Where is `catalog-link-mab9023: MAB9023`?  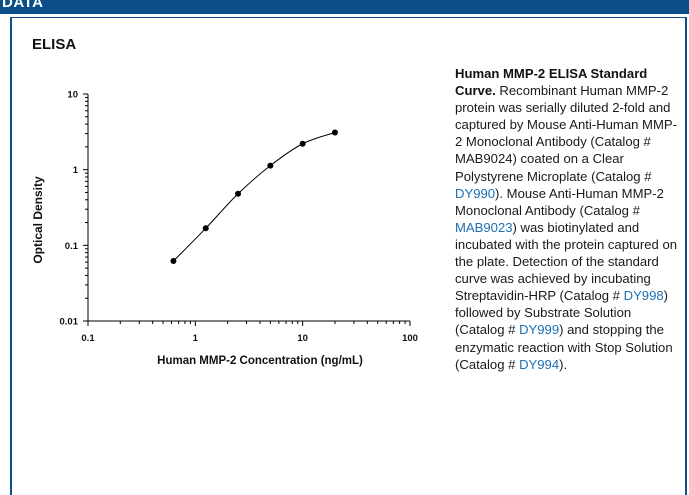
catalog-link-mab9023: MAB9023 is located at coordinates (484, 227).